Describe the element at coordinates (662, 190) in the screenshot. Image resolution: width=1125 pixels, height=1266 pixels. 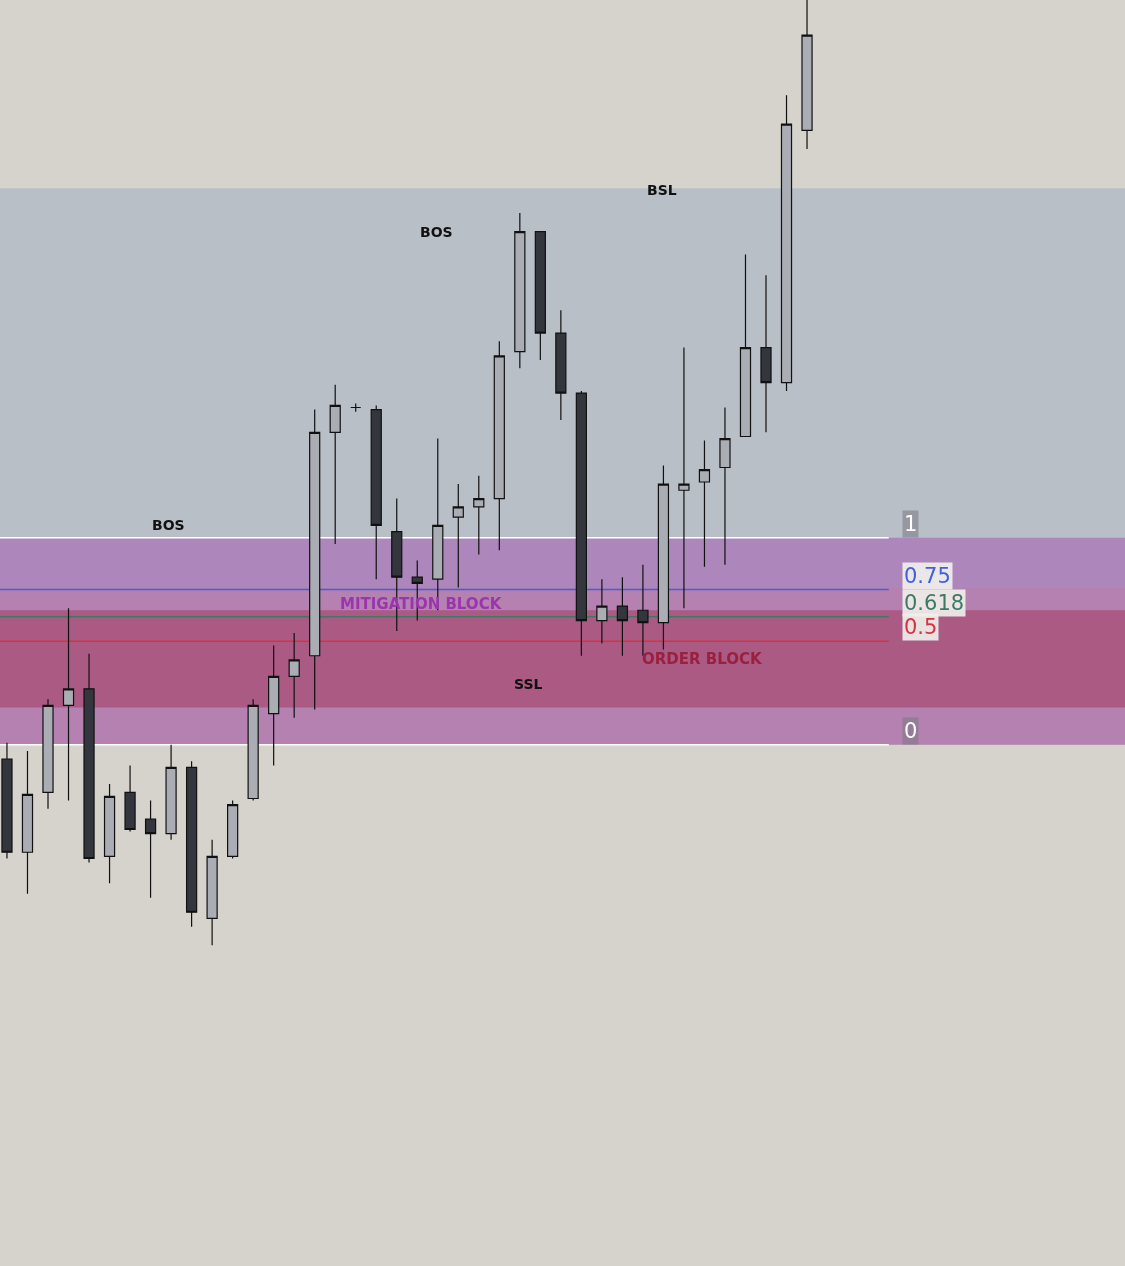
I see `annotation: BSL` at that location.